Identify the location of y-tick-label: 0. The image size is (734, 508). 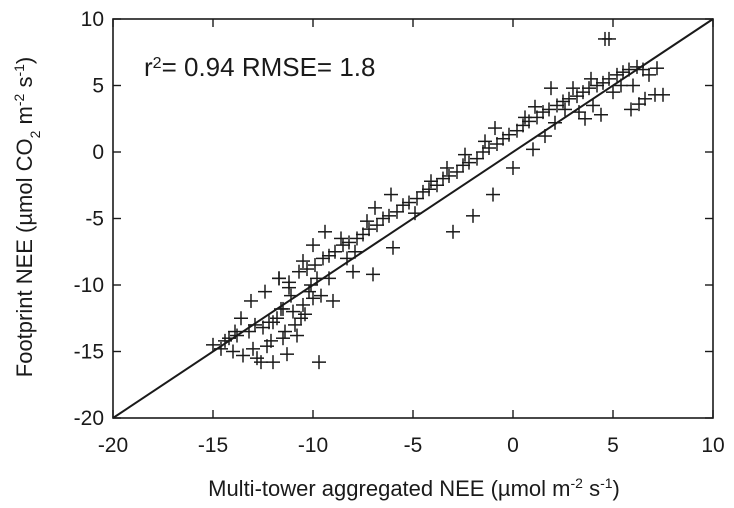
(98, 152).